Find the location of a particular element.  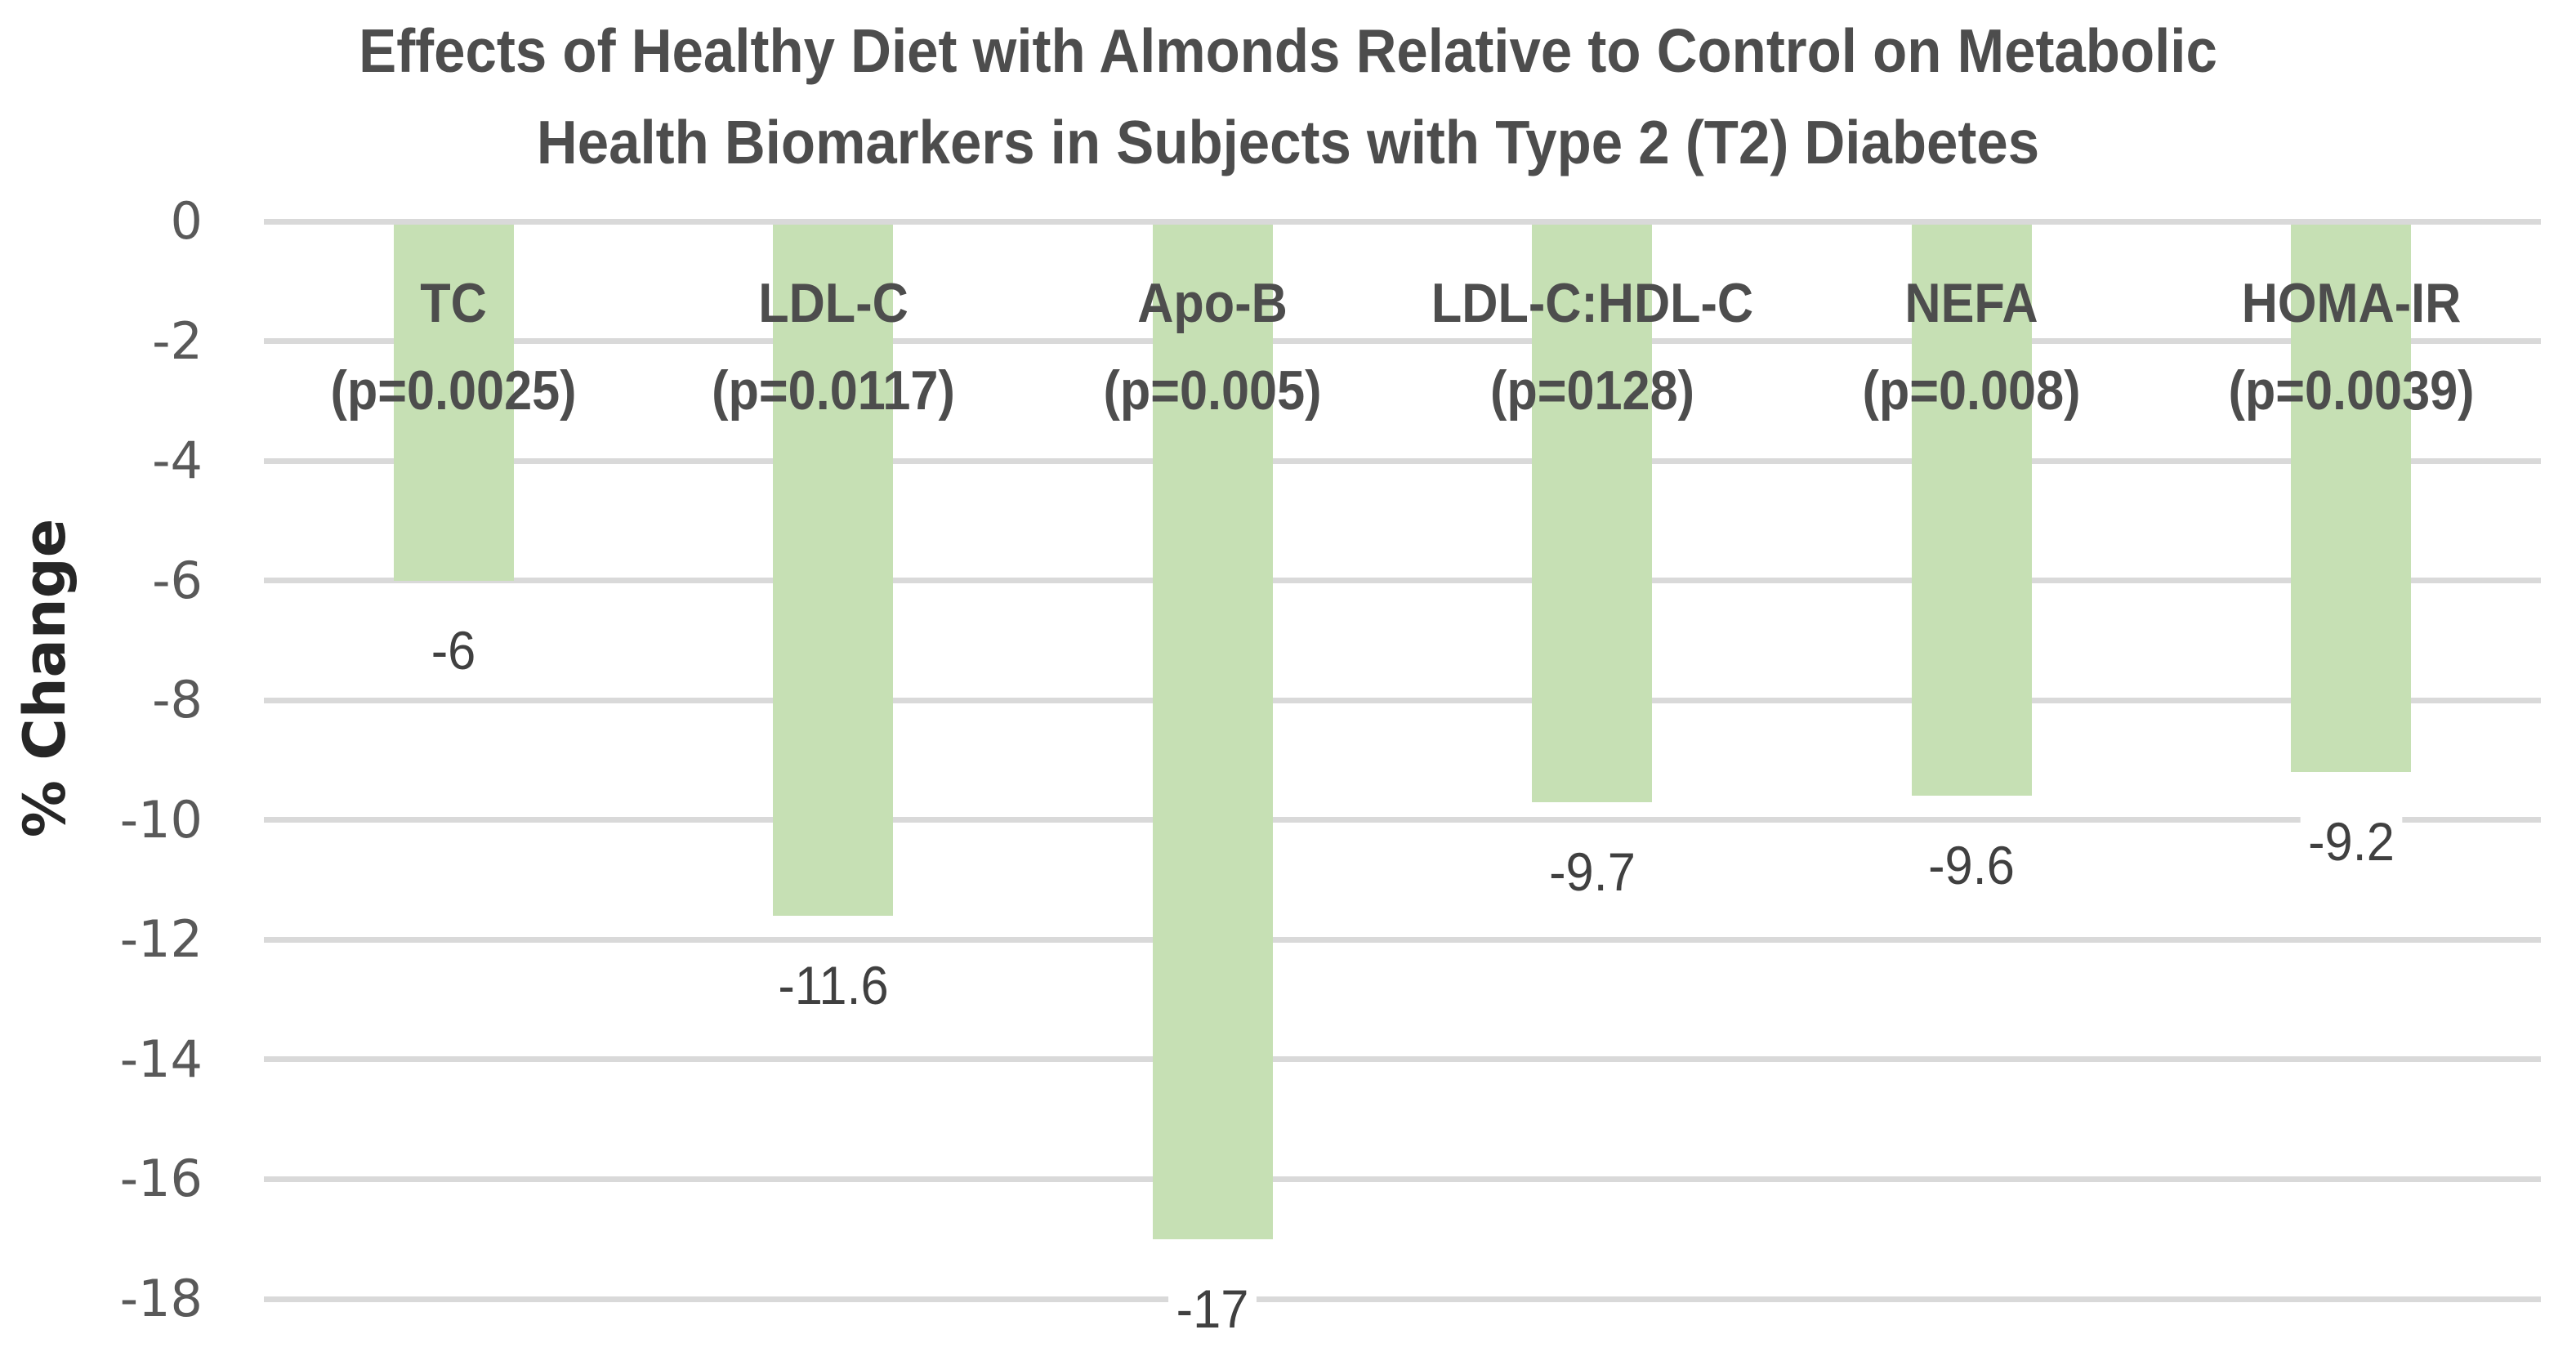

category-name: Apo-B is located at coordinates (1213, 303).